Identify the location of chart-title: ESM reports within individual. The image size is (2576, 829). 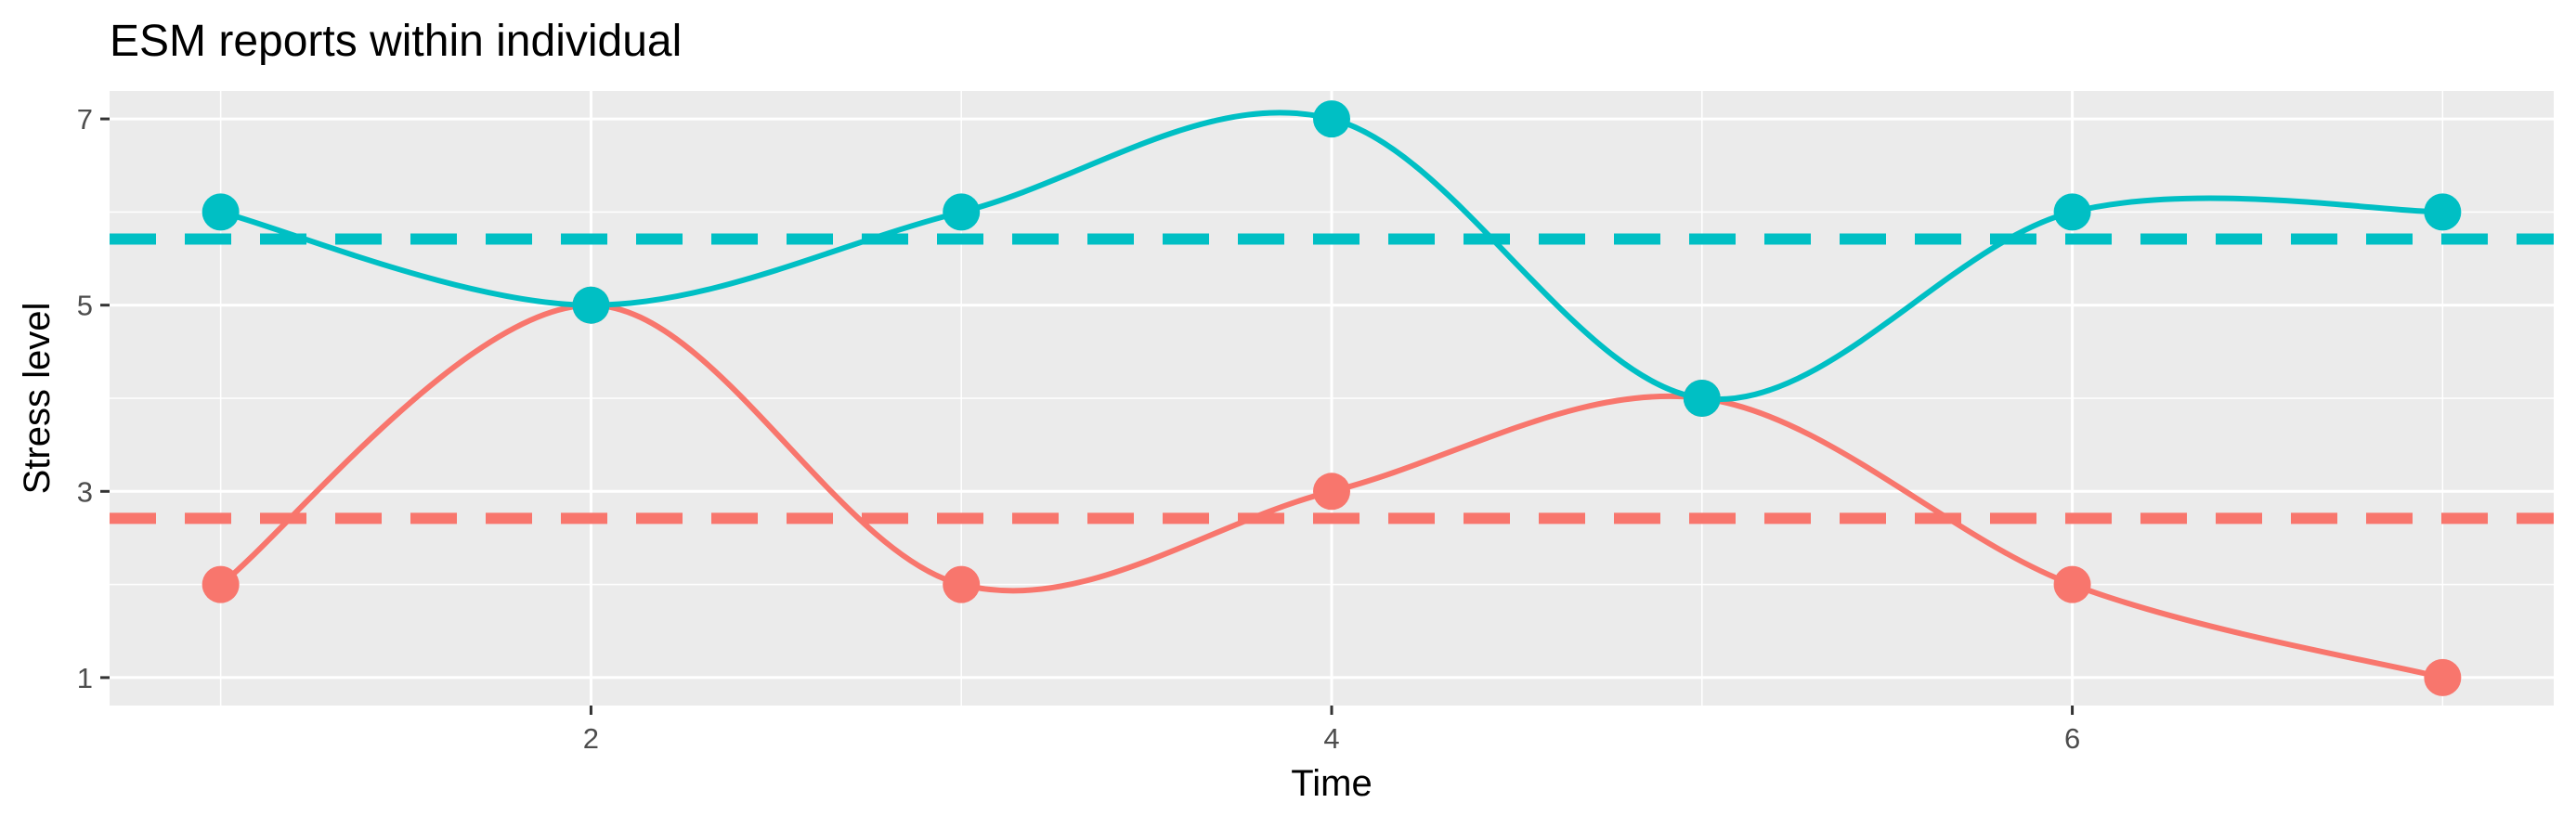
(396, 41).